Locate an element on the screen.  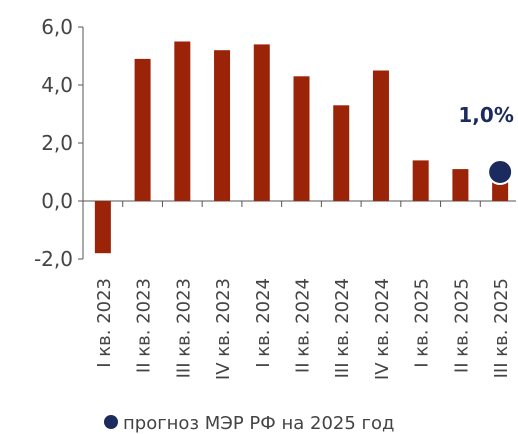
data-label: 1,0% is located at coordinates (485, 115).